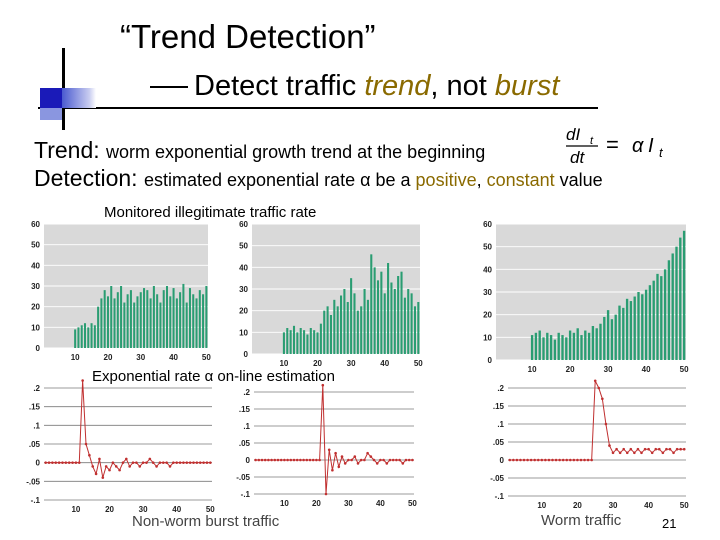  I want to click on caption-monitored: Monitored illegitimate traffic rate, so click(210, 212).